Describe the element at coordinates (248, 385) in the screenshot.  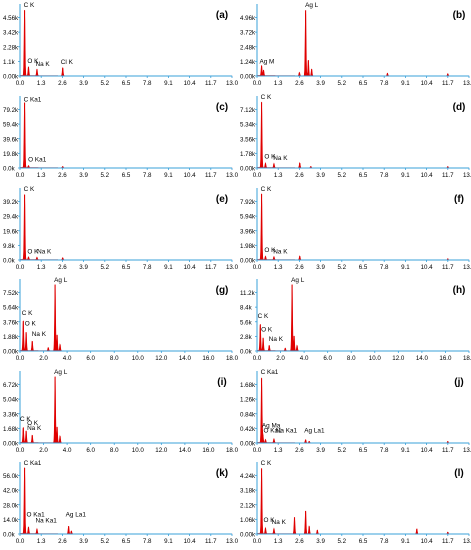
I see `y-tick-label-j-4: 1.68k` at that location.